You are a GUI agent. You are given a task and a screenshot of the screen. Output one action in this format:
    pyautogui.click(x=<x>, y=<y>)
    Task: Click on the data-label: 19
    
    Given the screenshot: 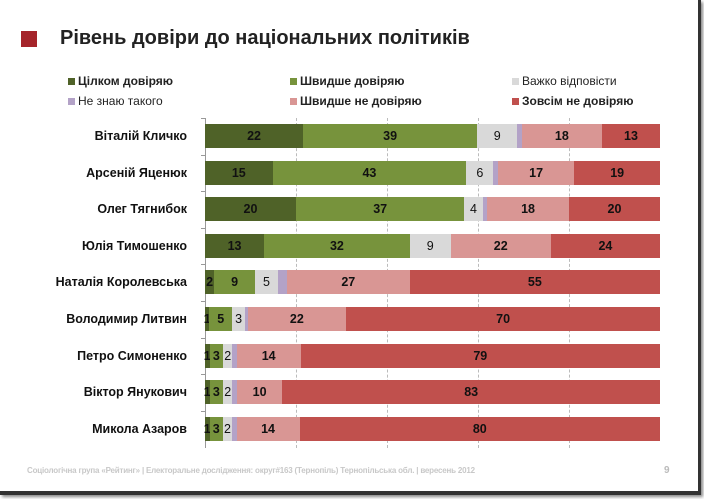 What is the action you would take?
    pyautogui.click(x=617, y=172)
    